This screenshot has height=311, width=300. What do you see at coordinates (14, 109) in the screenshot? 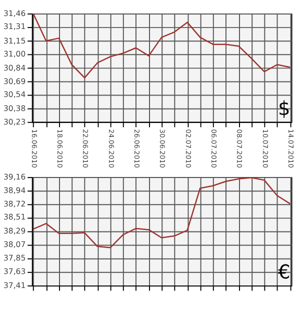
I see `y-tick-label: 30,38` at bounding box center [14, 109].